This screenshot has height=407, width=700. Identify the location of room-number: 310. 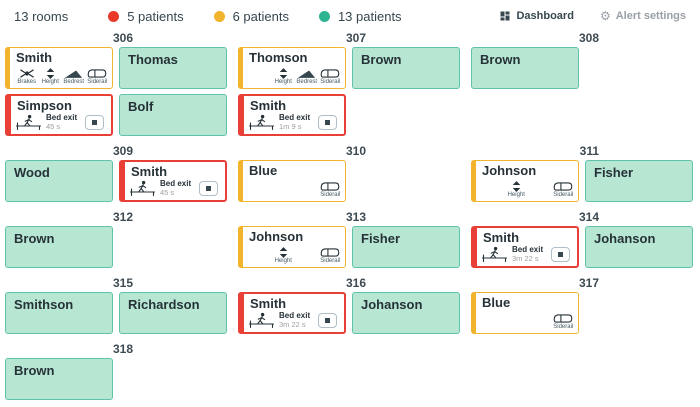
(355, 151).